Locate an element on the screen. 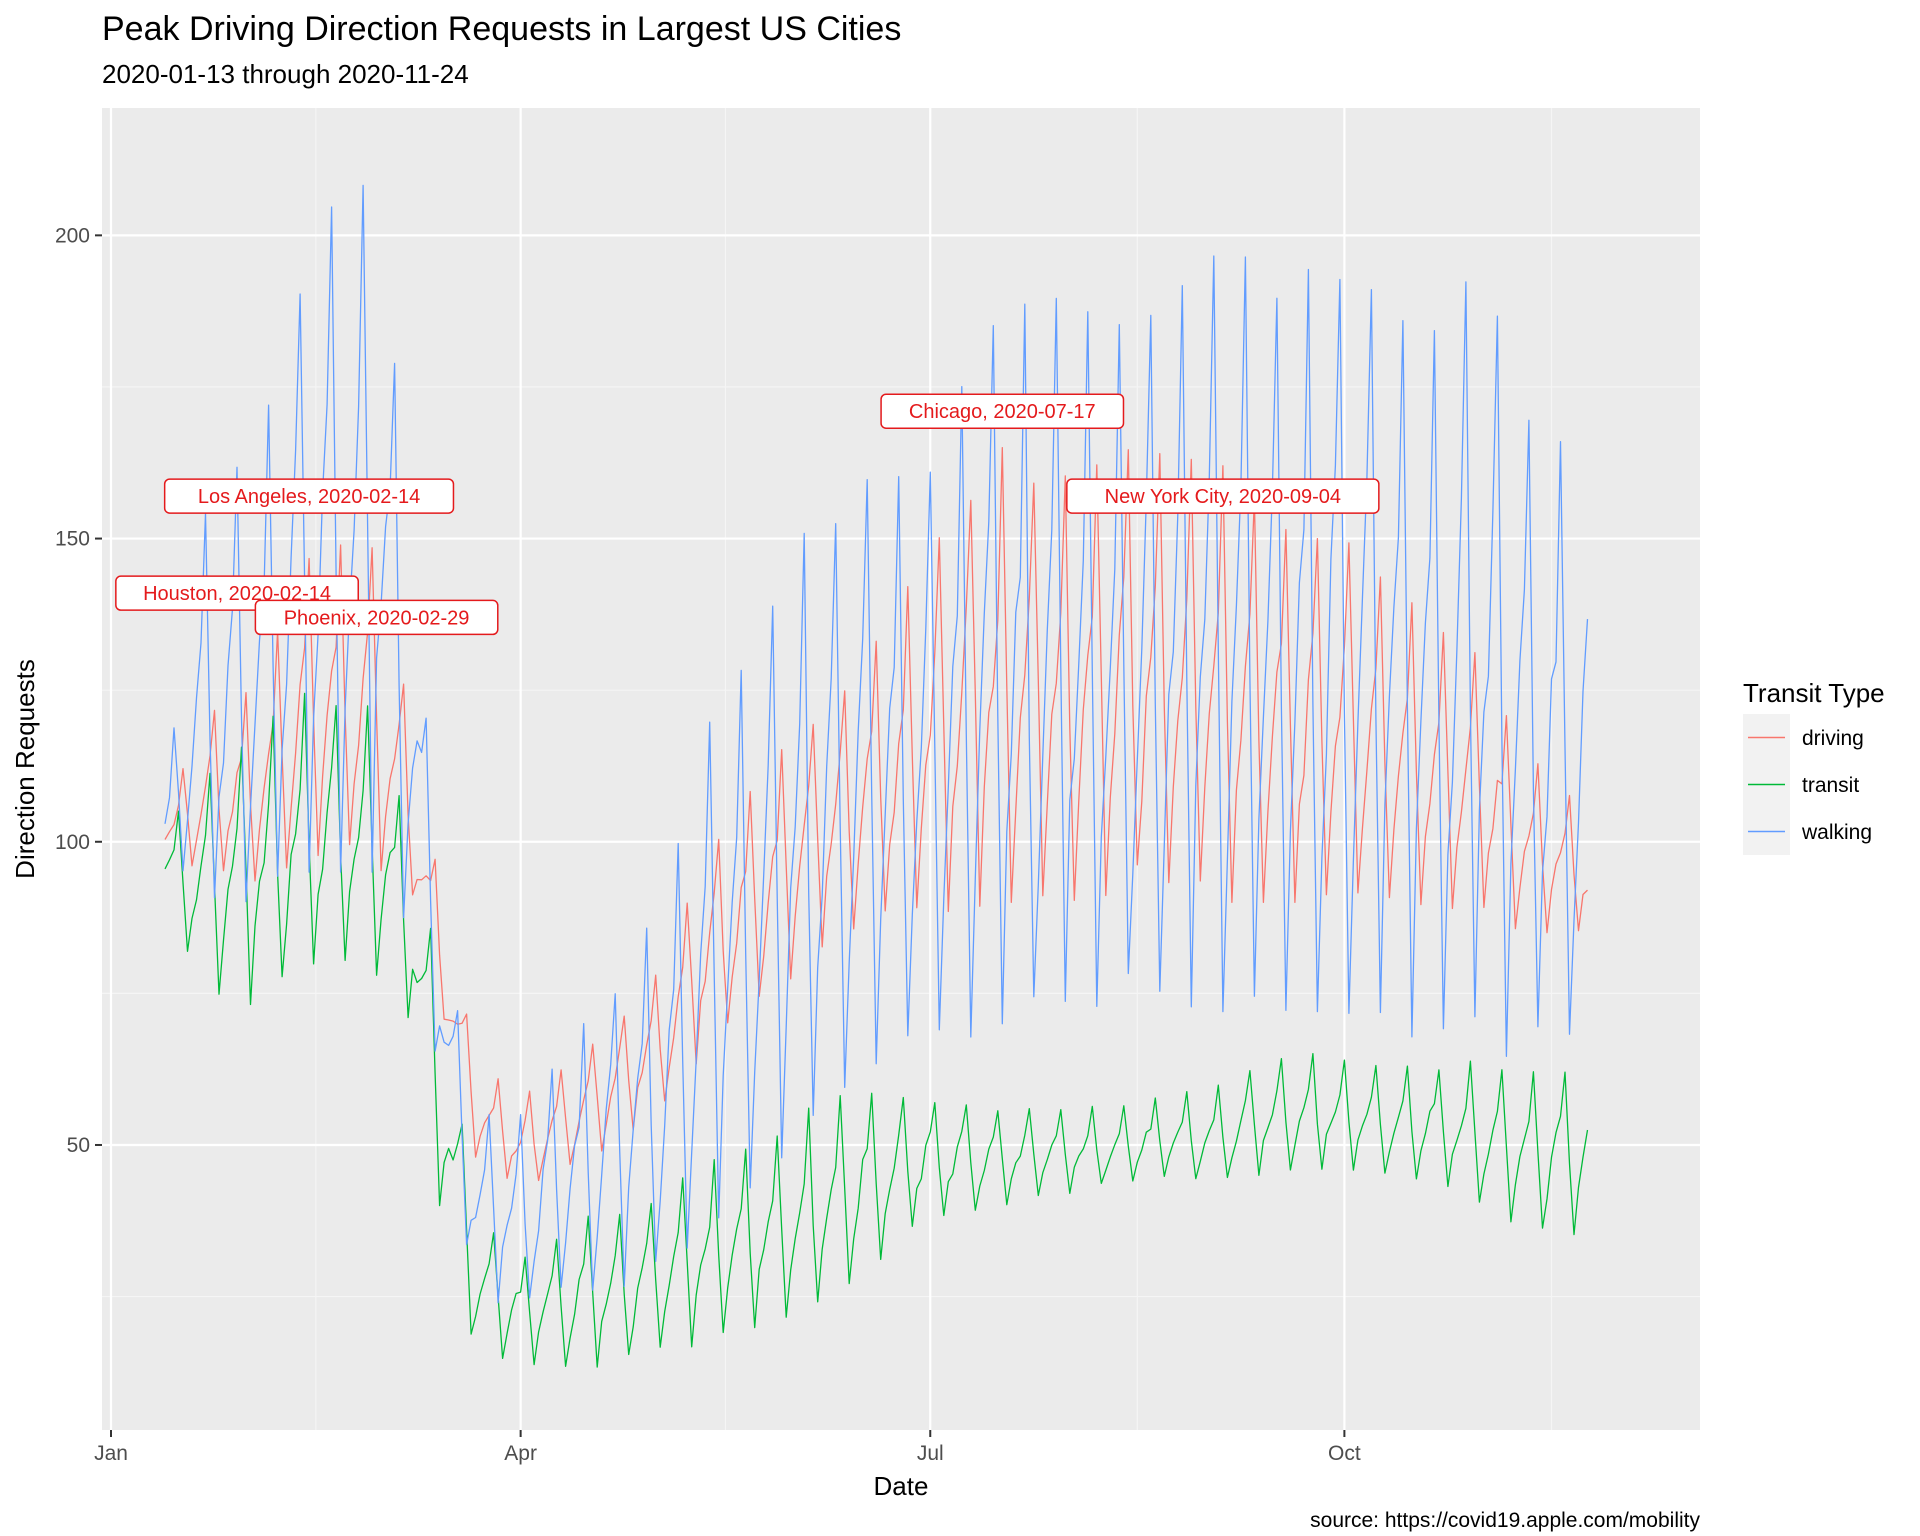  annotation: Chicago, 2020-07-17 is located at coordinates (1002, 411).